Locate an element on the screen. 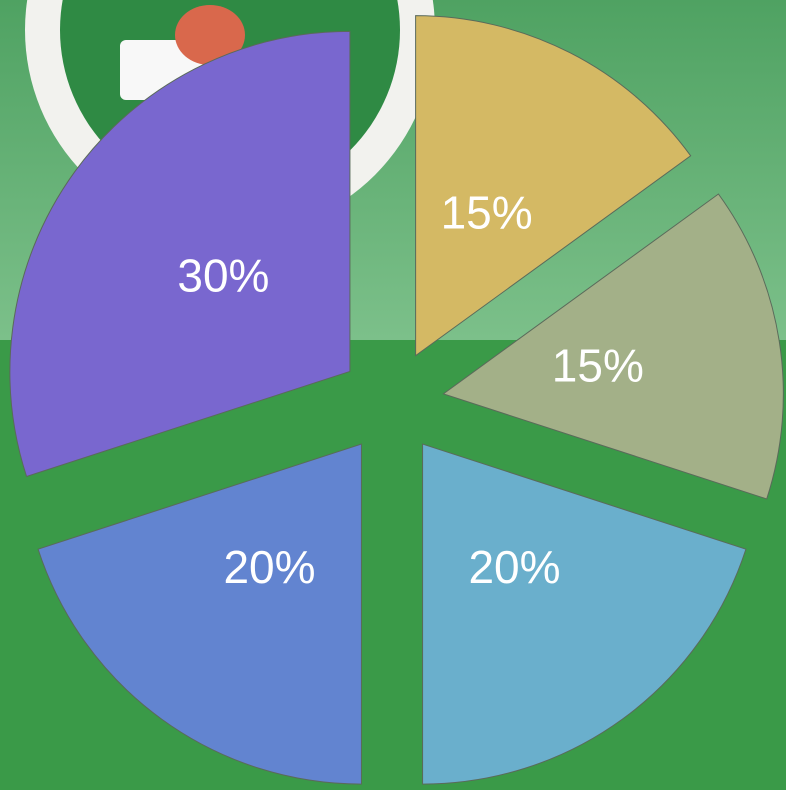 Image resolution: width=786 pixels, height=790 pixels. slice-label: 30% is located at coordinates (223, 276).